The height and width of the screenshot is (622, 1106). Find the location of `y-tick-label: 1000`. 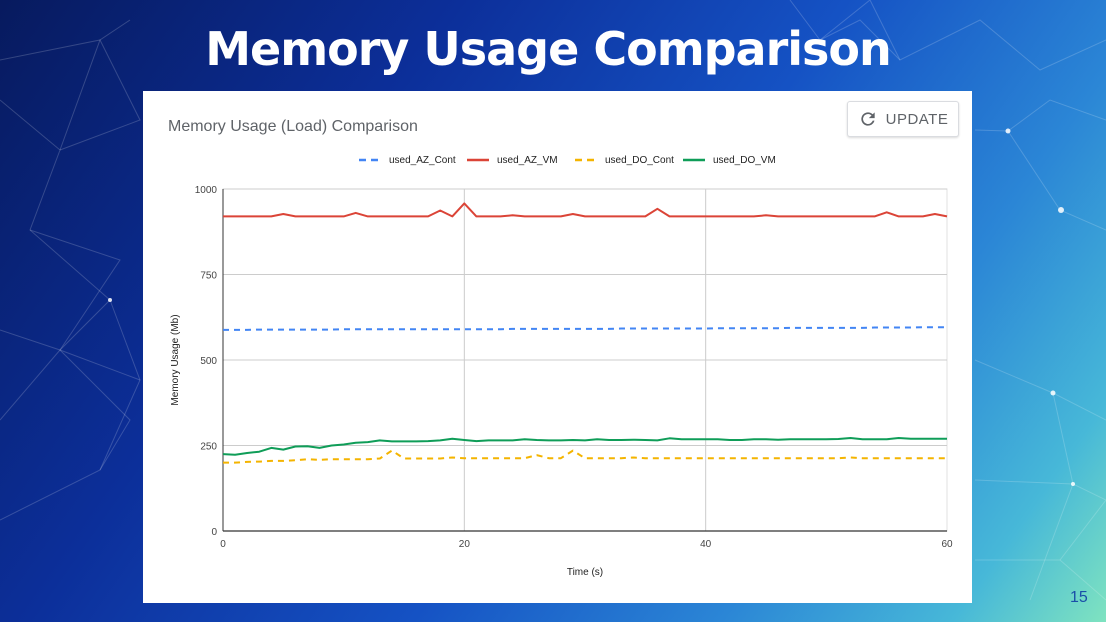

y-tick-label: 1000 is located at coordinates (206, 190).